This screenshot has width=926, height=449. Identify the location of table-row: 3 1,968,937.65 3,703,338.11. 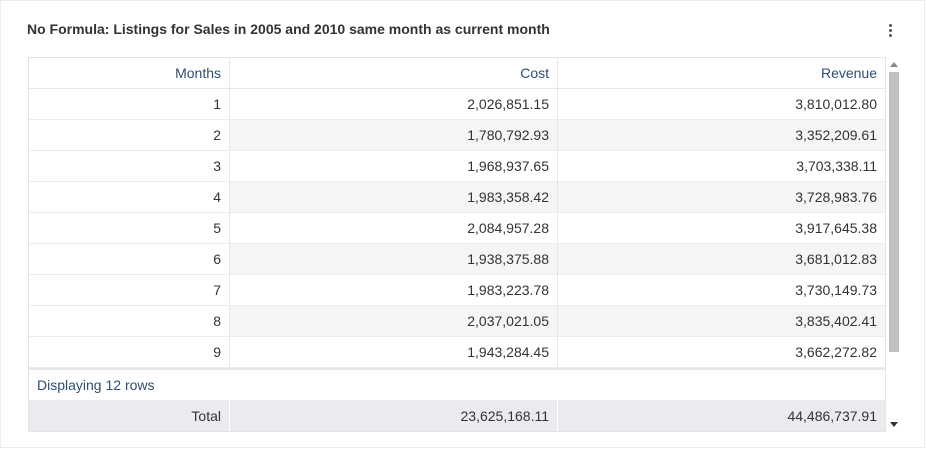
(457, 166).